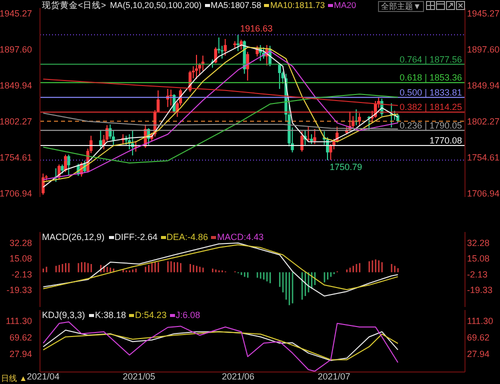 This screenshot has width=500, height=384. Describe the element at coordinates (480, 321) in the screenshot. I see `y2-tick-label: 111.30` at that location.